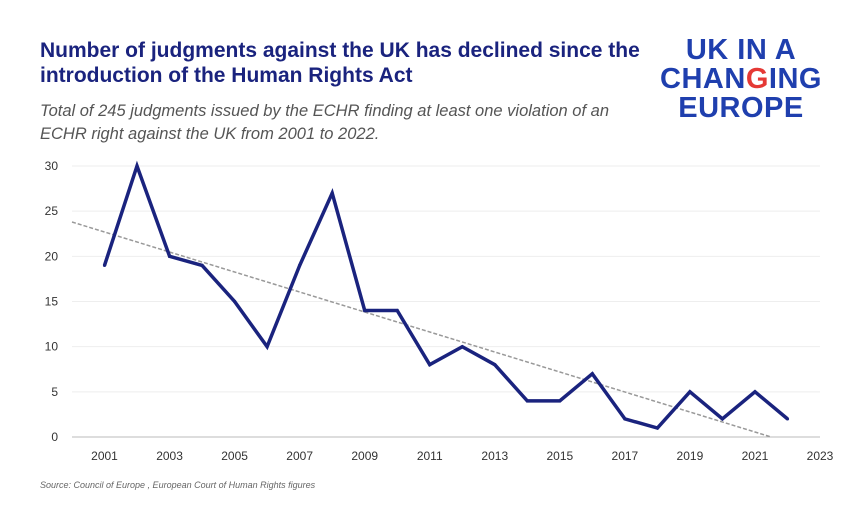 This screenshot has width=854, height=512. I want to click on data-point-2017, so click(625, 419).